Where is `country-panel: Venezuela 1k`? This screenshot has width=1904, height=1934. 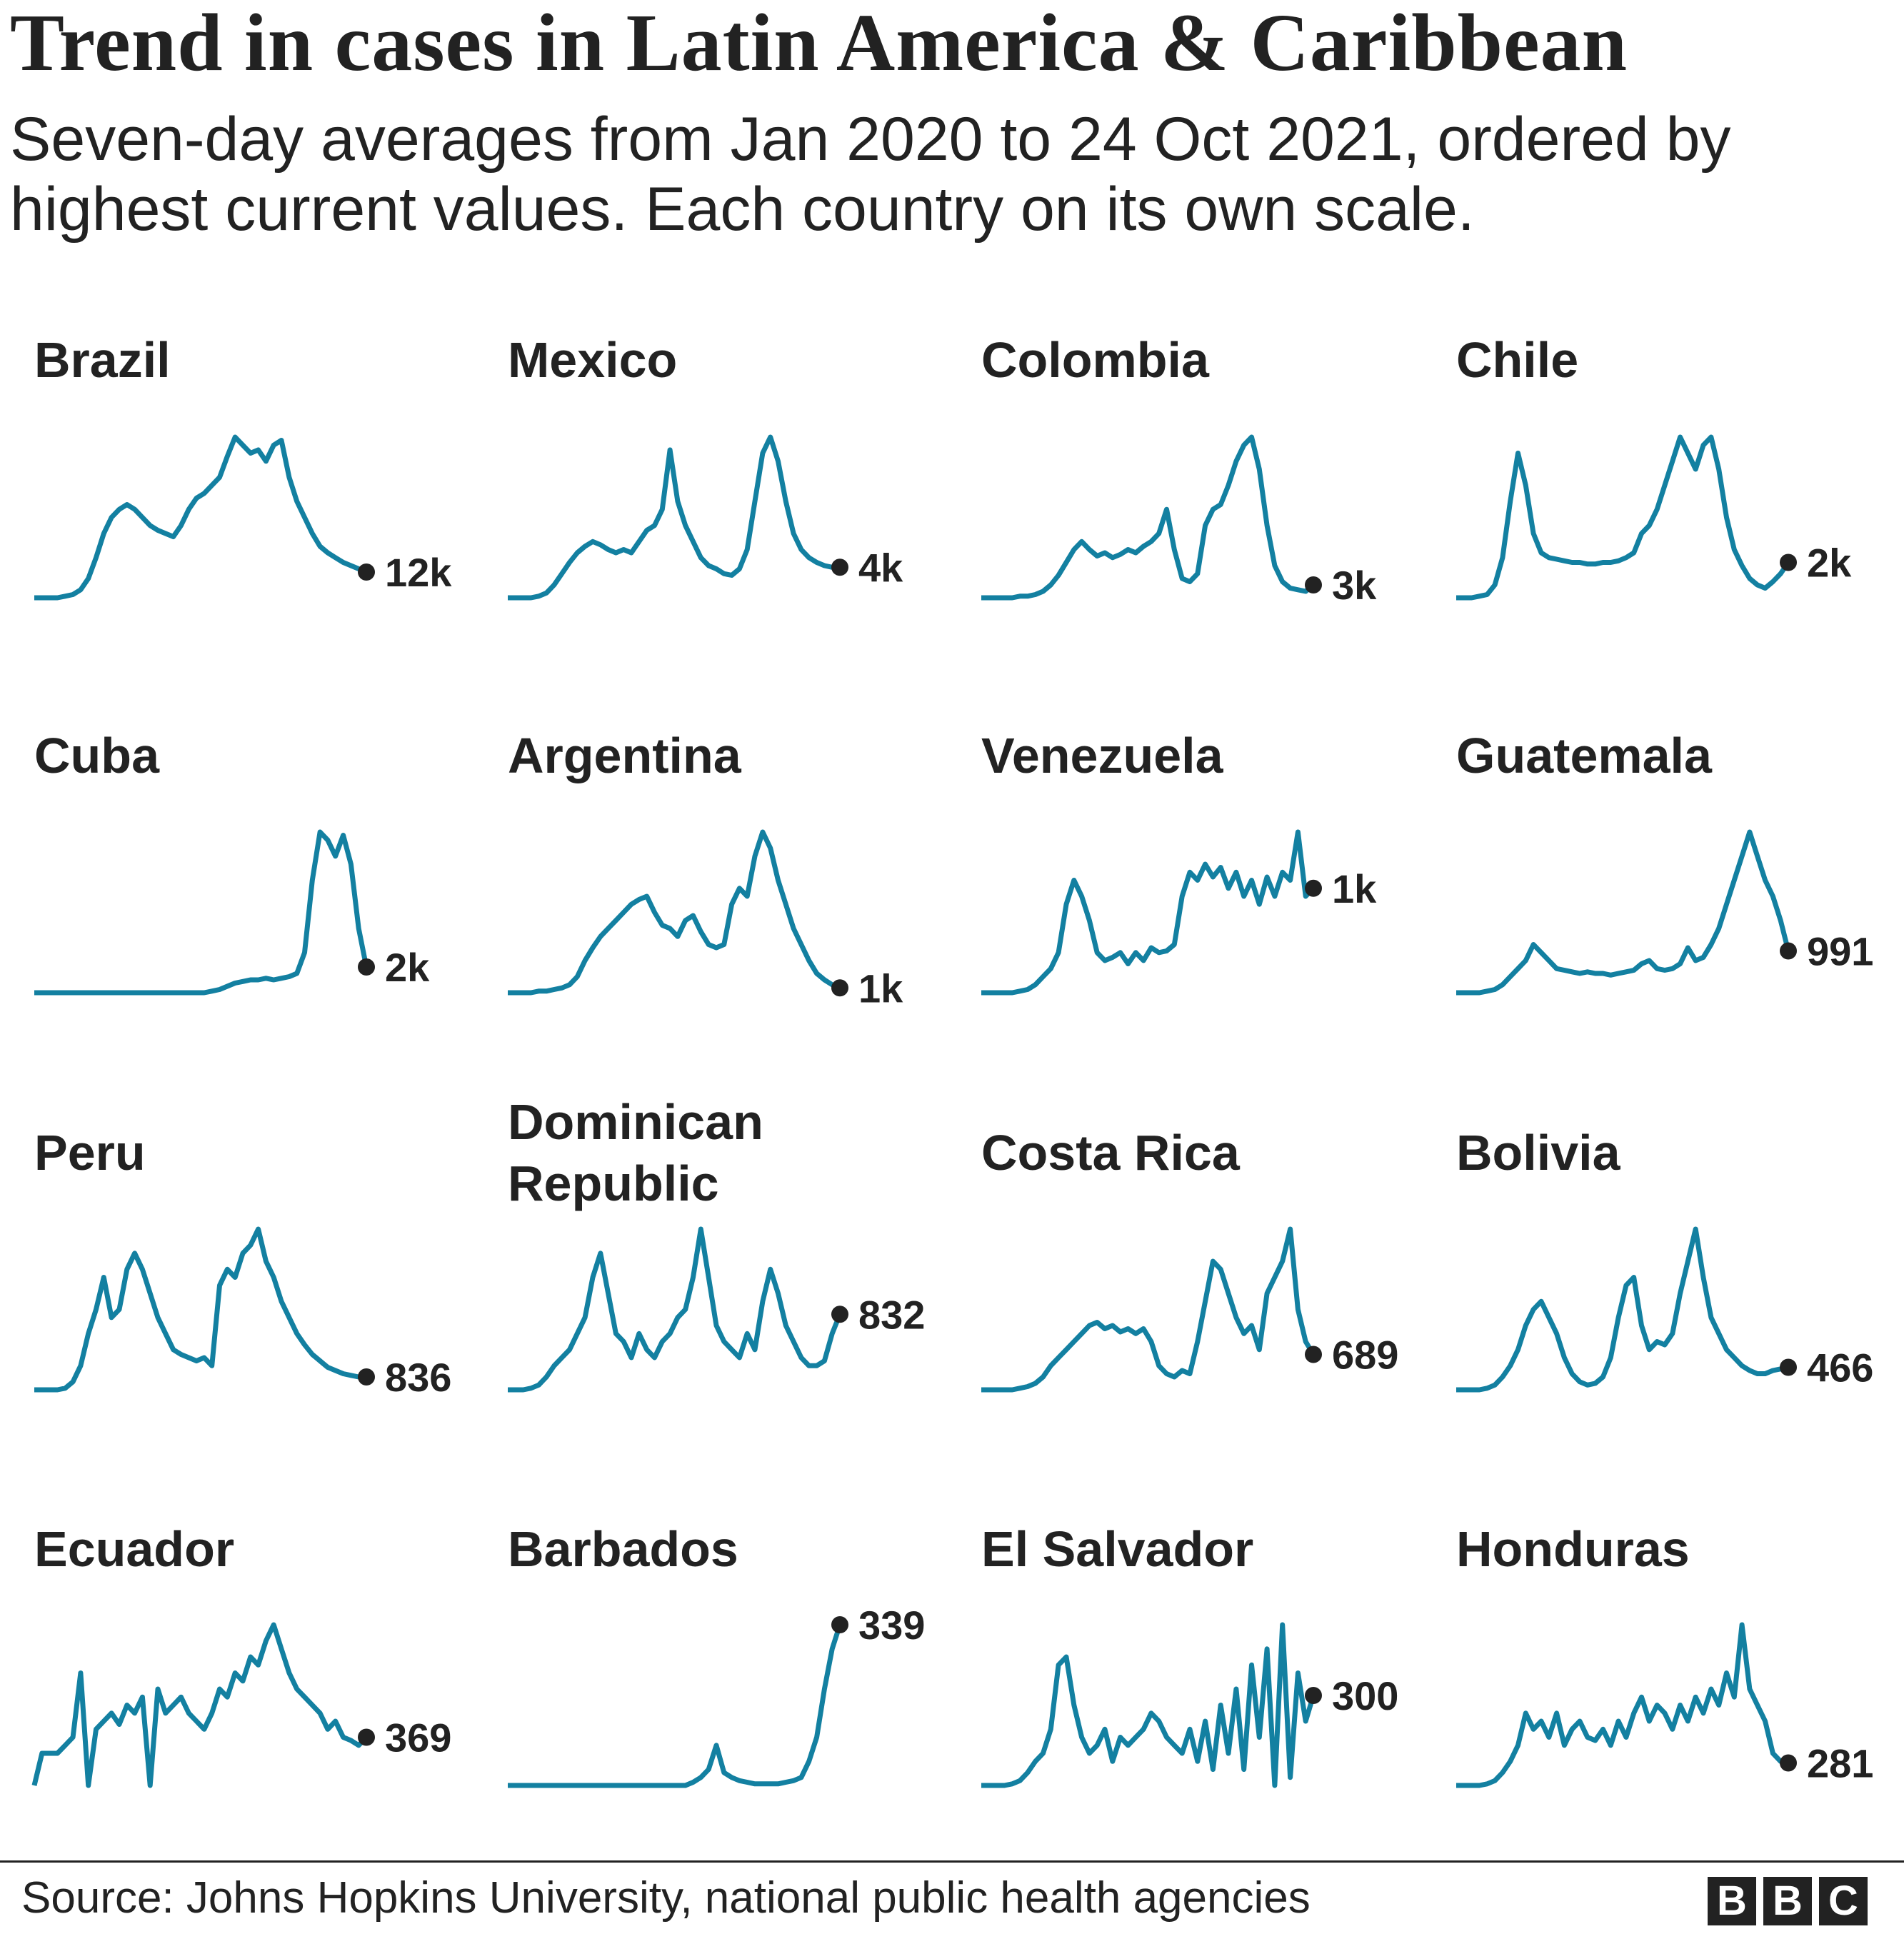 country-panel: Venezuela 1k is located at coordinates (1218, 910).